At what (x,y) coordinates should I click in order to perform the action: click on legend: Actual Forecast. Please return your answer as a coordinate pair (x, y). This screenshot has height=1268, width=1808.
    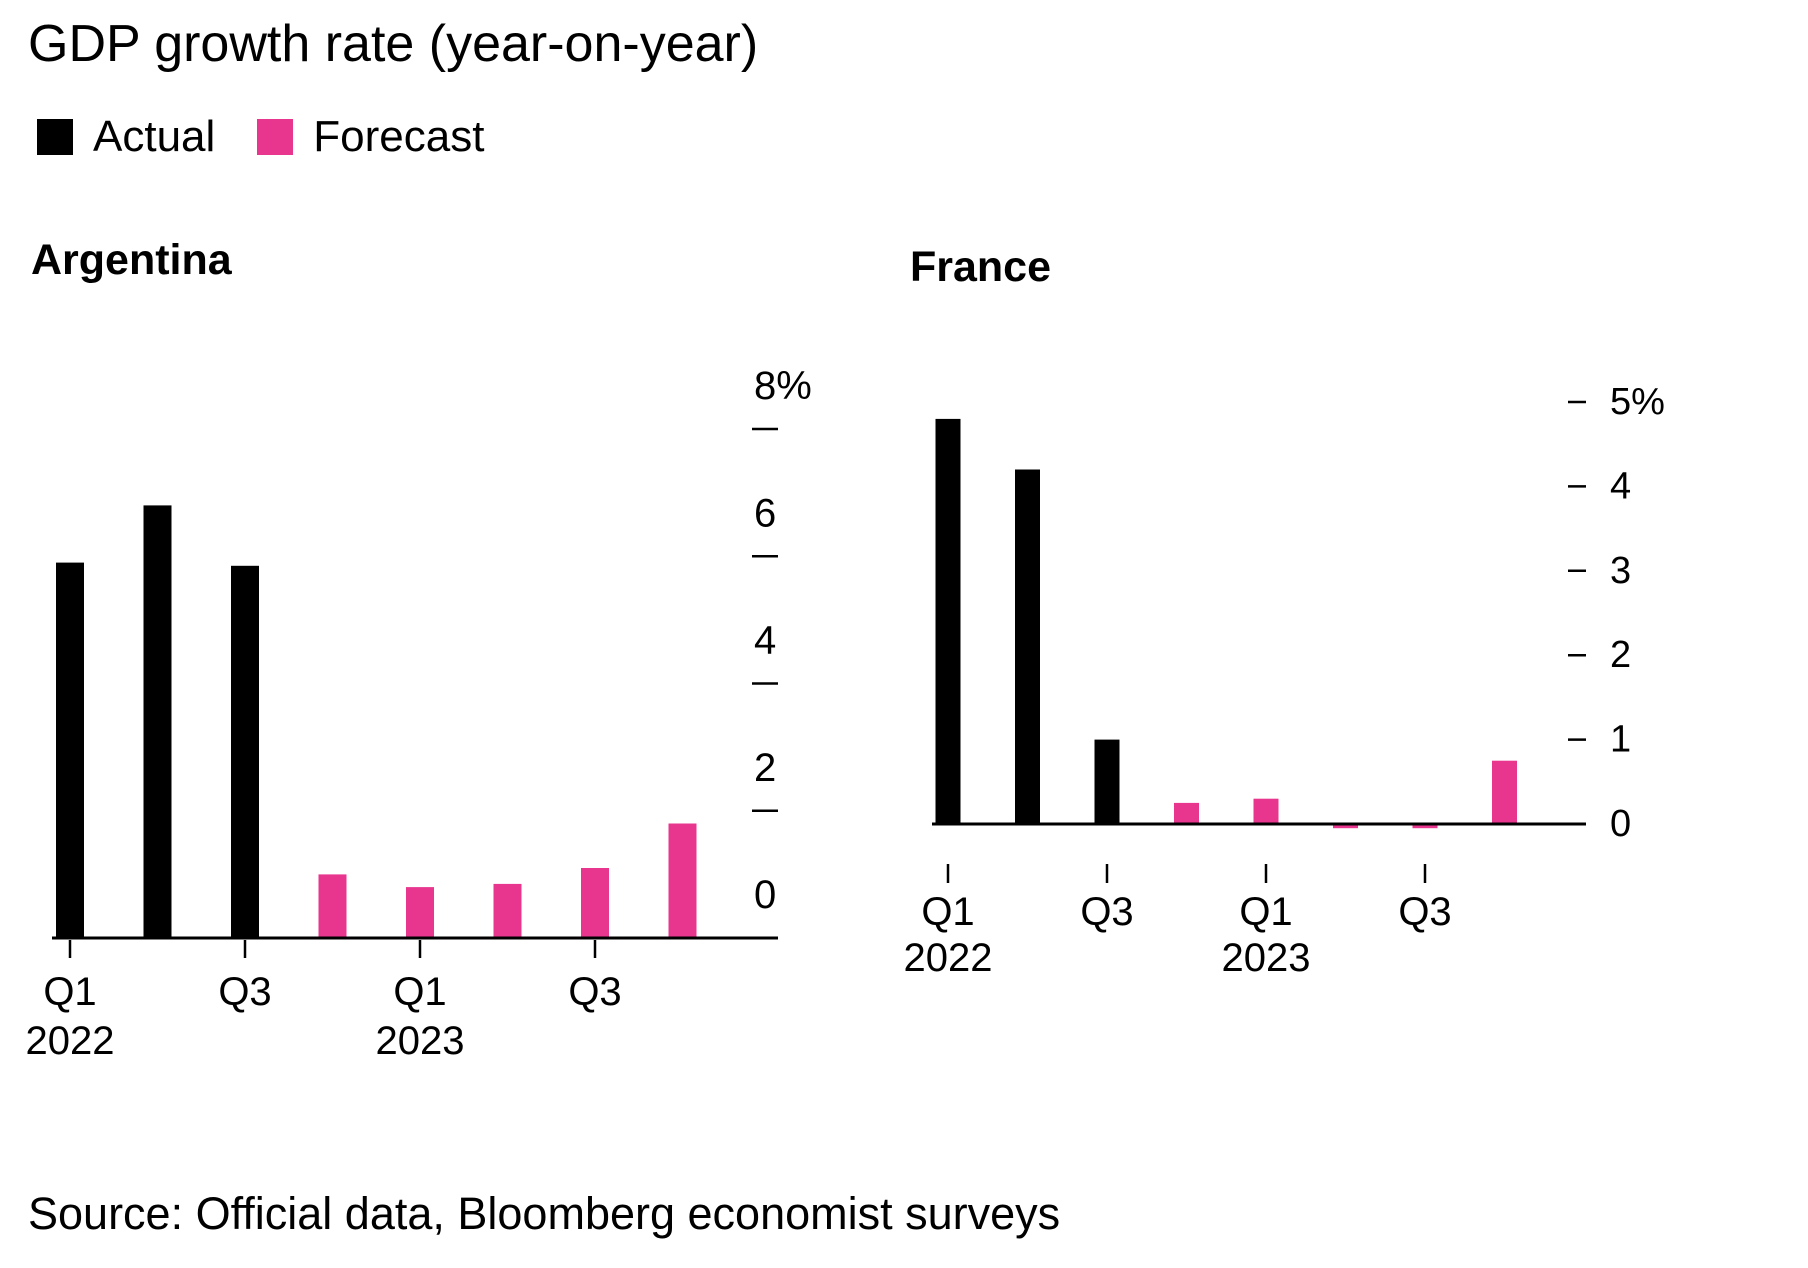
    Looking at the image, I should click on (281, 137).